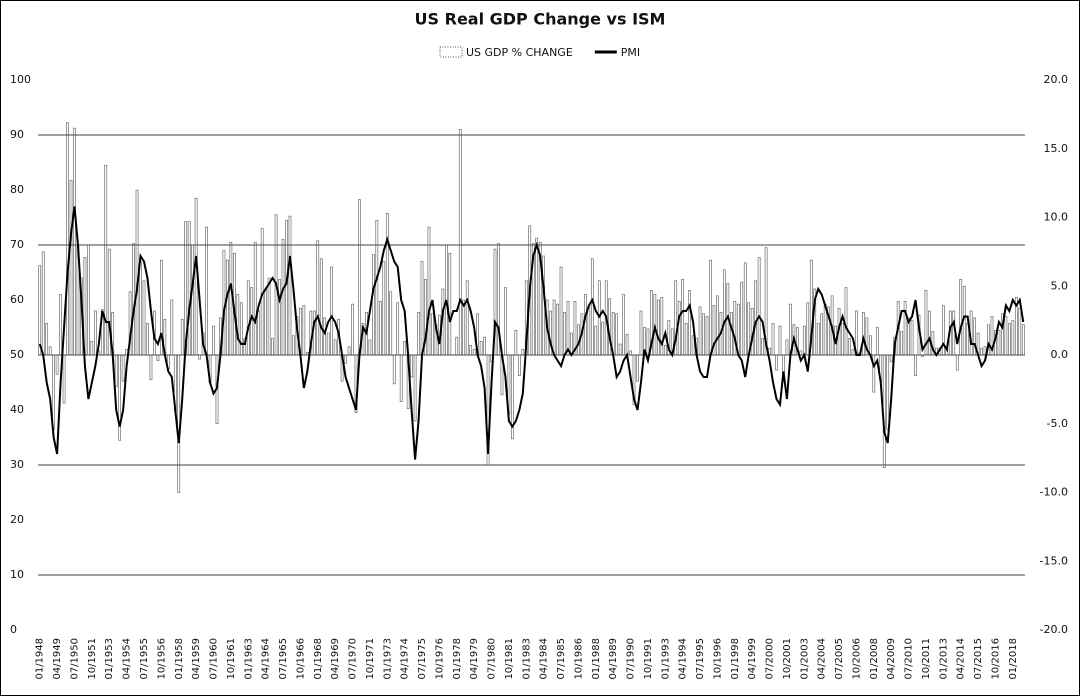 The width and height of the screenshot is (1080, 696). What do you see at coordinates (492, 659) in the screenshot?
I see `x-tick-label: 07/1980` at bounding box center [492, 659].